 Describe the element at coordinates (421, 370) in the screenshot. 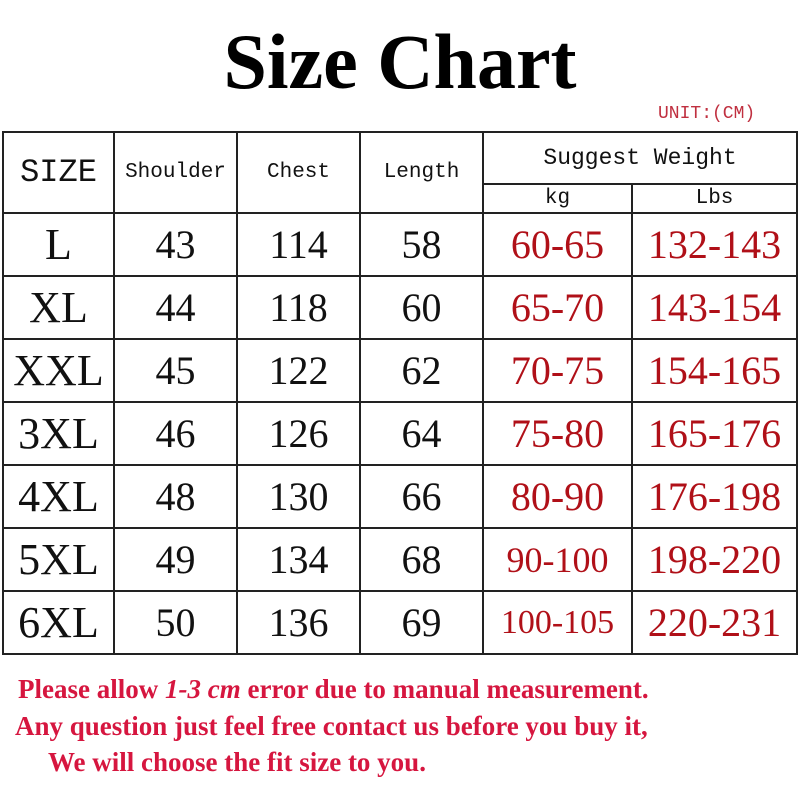

I see `cell-length: 62` at that location.